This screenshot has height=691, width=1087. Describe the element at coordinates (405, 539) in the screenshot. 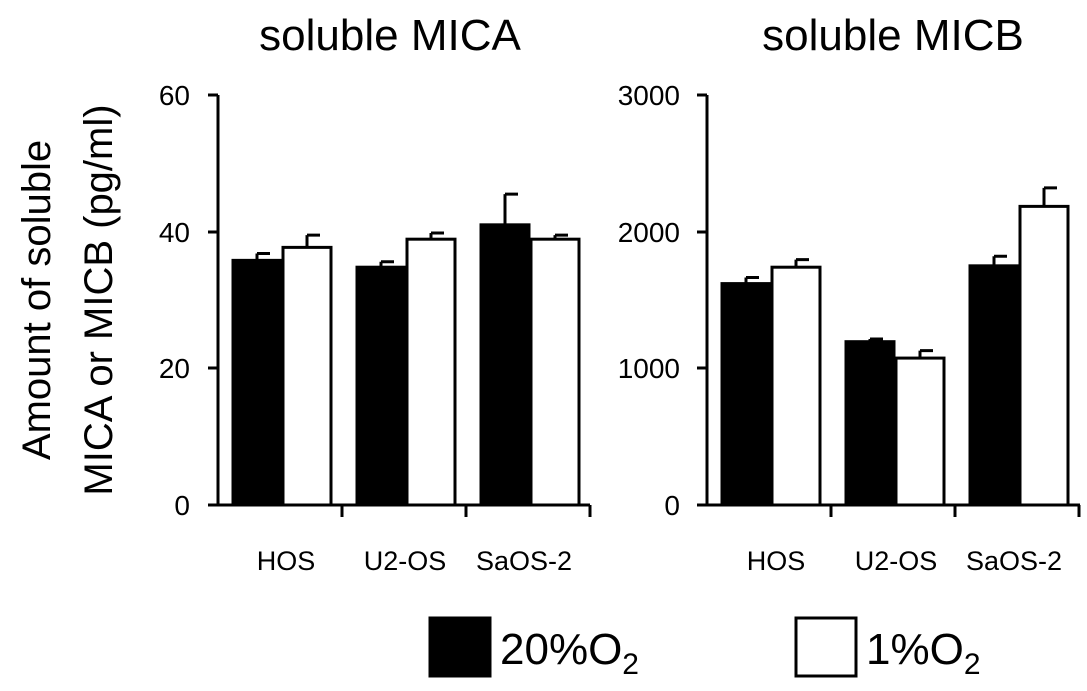

I see `x-axis-mica: HOS U2-OS SaOS-2` at that location.